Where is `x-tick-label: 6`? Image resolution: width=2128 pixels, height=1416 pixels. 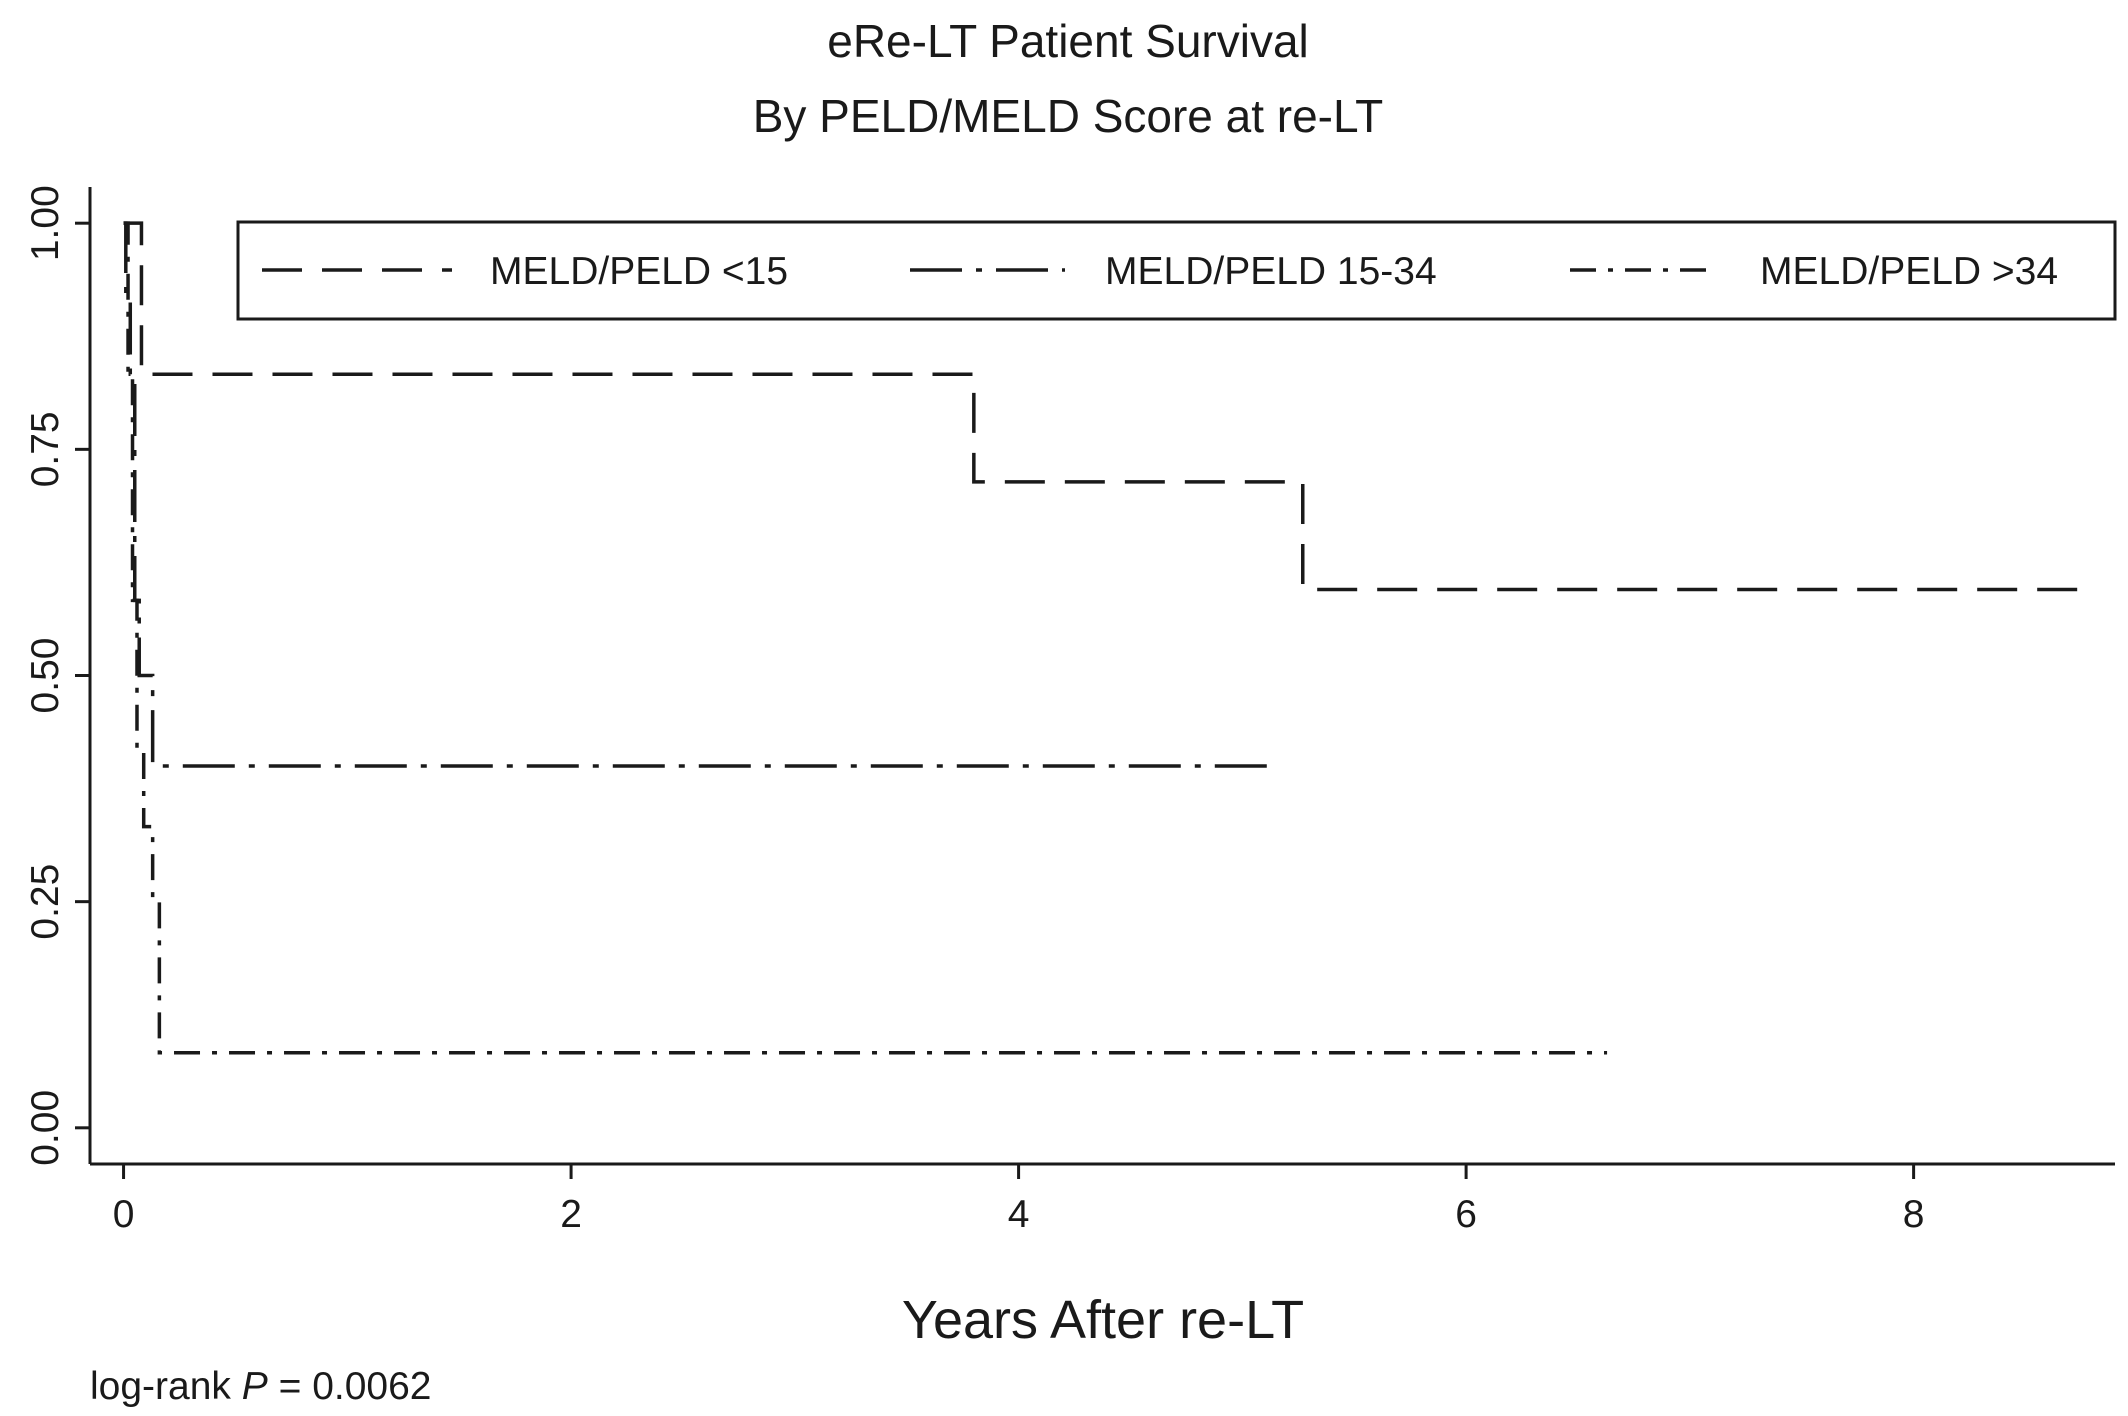
x-tick-label: 6 is located at coordinates (1466, 1214).